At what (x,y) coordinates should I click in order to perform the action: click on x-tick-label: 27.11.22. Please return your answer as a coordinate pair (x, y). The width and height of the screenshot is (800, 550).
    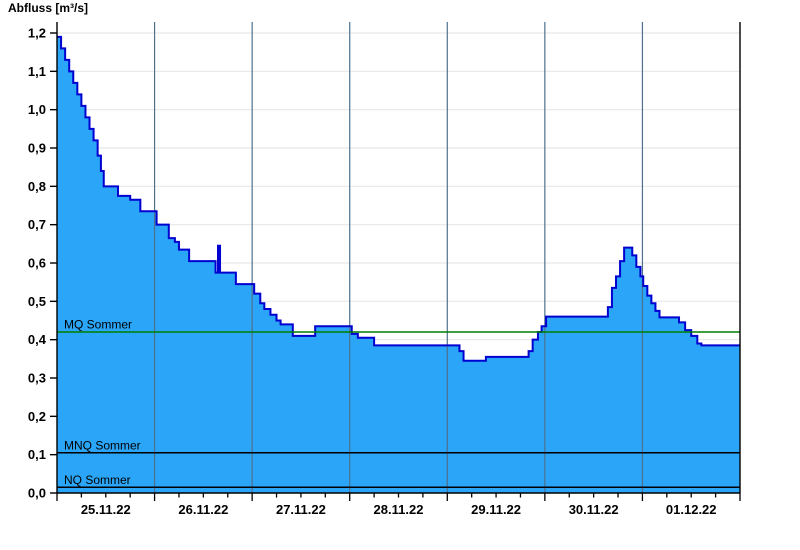
    Looking at the image, I should click on (301, 509).